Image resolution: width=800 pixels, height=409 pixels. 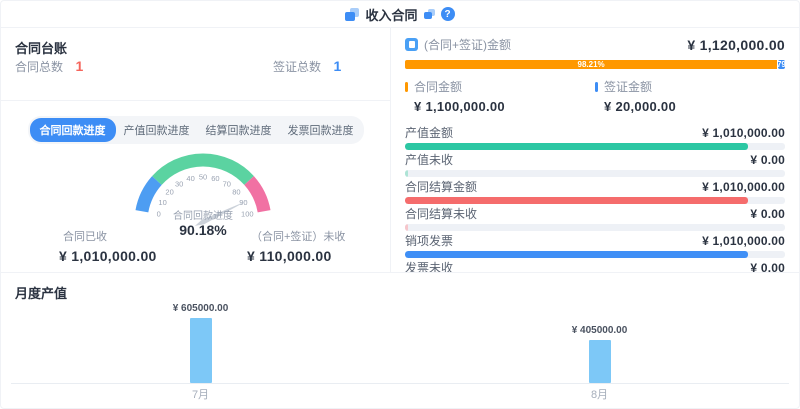 I want to click on svg-text: 90, so click(x=243, y=202).